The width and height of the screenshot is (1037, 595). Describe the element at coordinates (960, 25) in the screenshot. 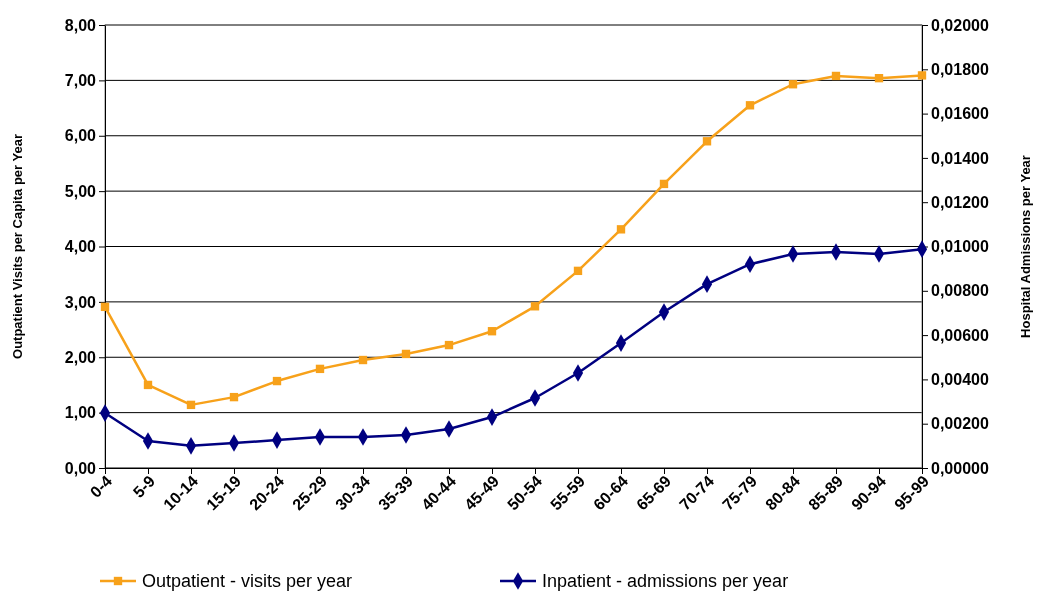

I see `y2-tick-label: 0,02000` at that location.